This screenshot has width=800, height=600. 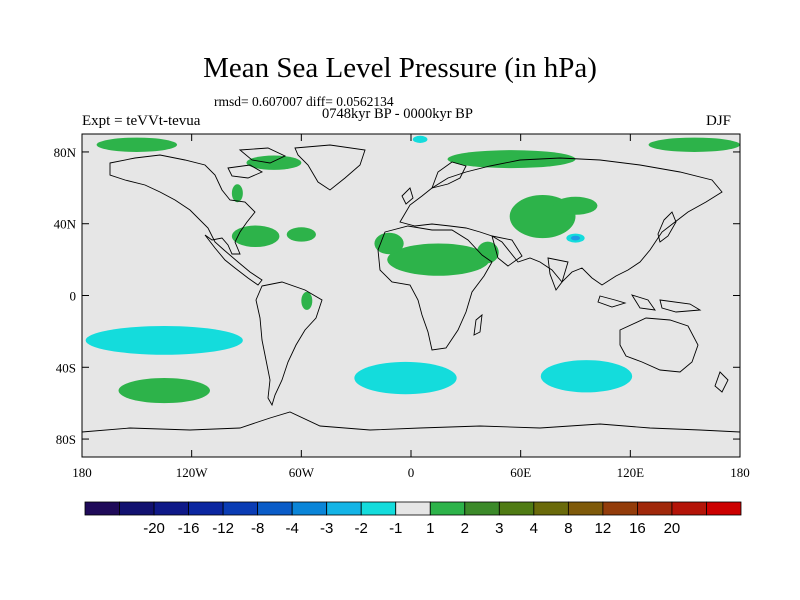 What do you see at coordinates (575, 238) in the screenshot?
I see `strong-negative-anomaly-region` at bounding box center [575, 238].